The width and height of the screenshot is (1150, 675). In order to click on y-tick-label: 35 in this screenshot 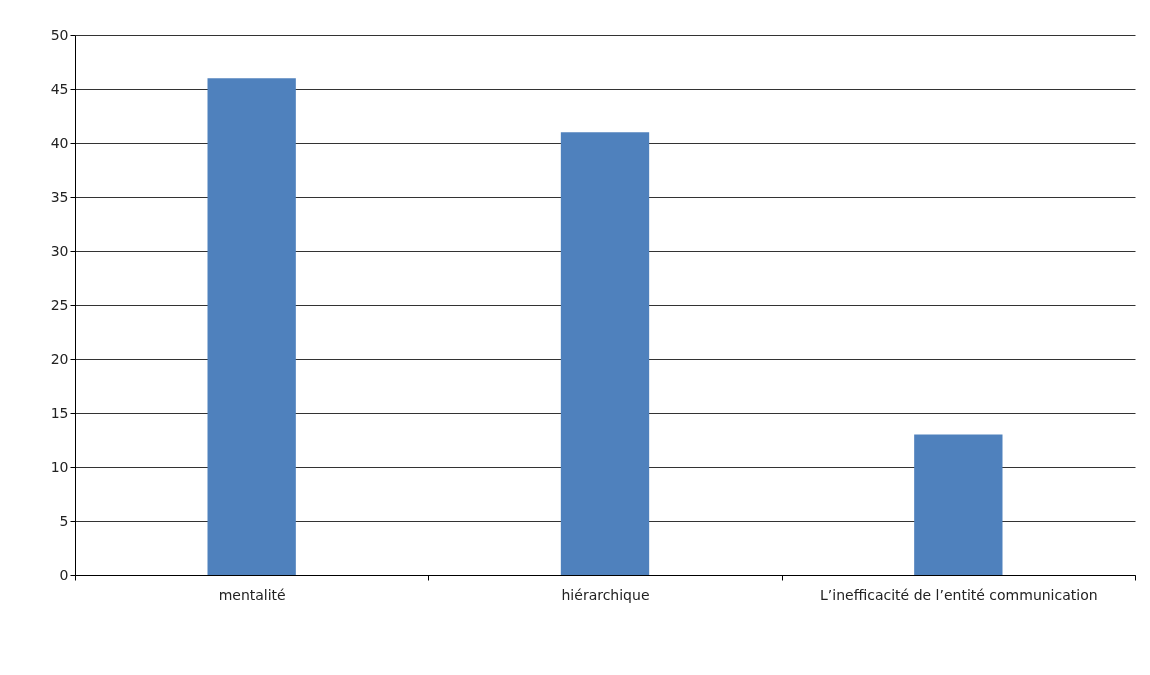, I will do `click(59, 196)`.